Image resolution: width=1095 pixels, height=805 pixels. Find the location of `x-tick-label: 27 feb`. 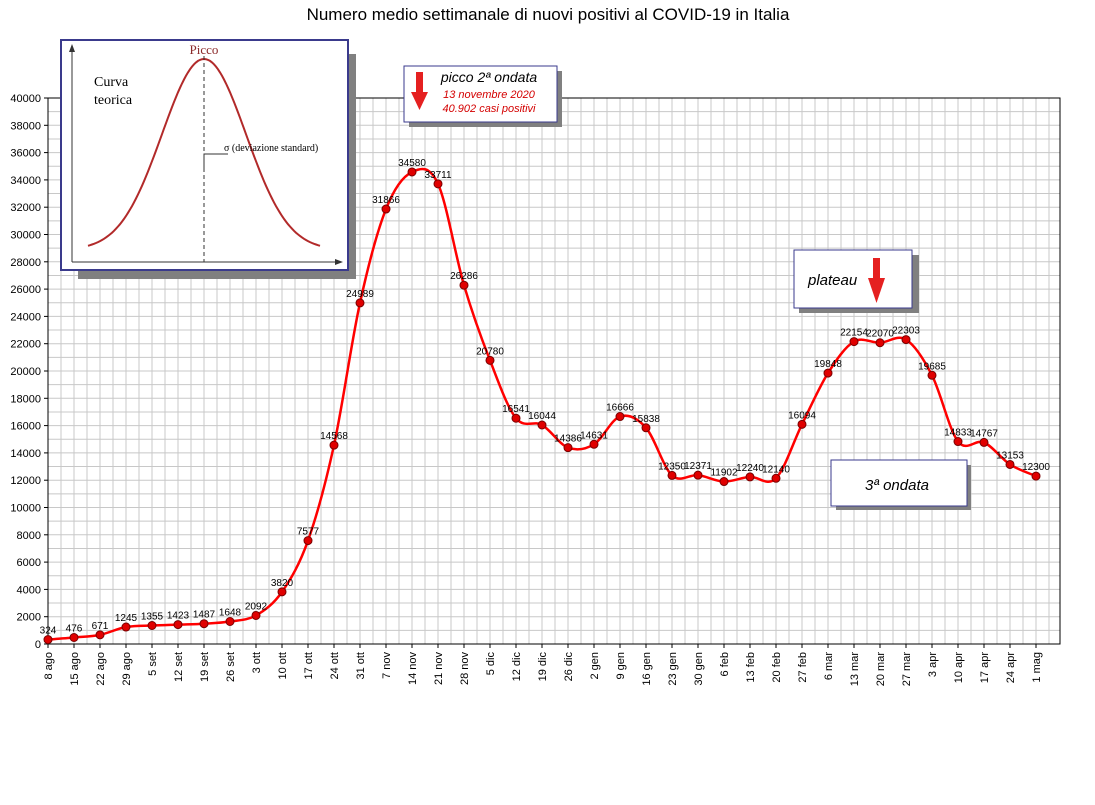

x-tick-label: 27 feb is located at coordinates (803, 667).